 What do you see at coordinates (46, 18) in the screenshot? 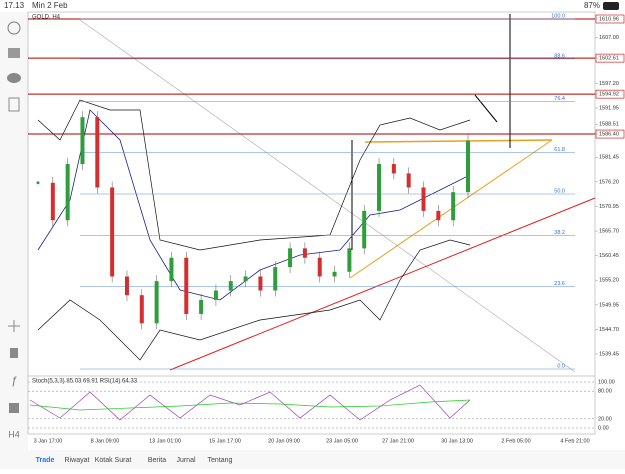
I see `chart-title: GOLD, H4` at bounding box center [46, 18].